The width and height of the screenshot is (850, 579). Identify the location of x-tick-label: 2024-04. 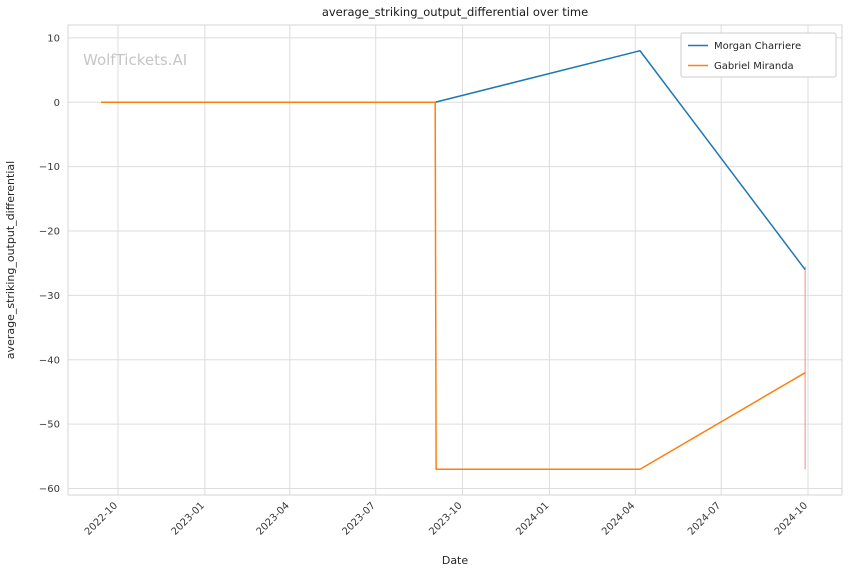
(618, 518).